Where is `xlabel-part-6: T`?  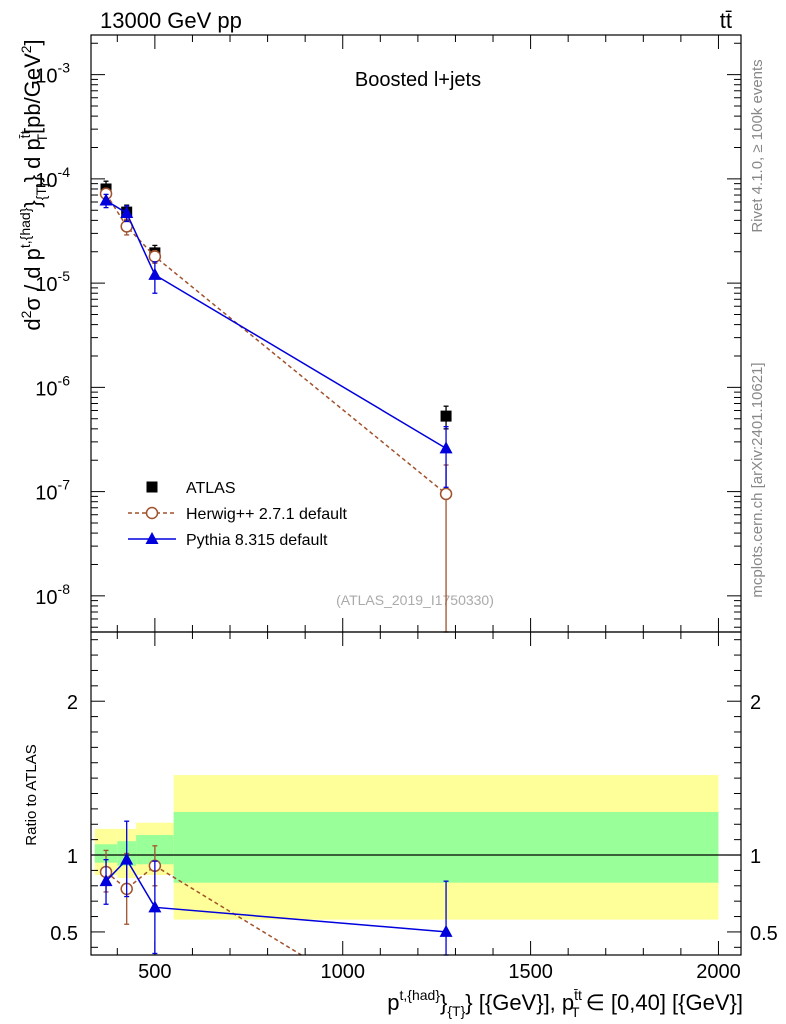 xlabel-part-6: T is located at coordinates (575, 1012).